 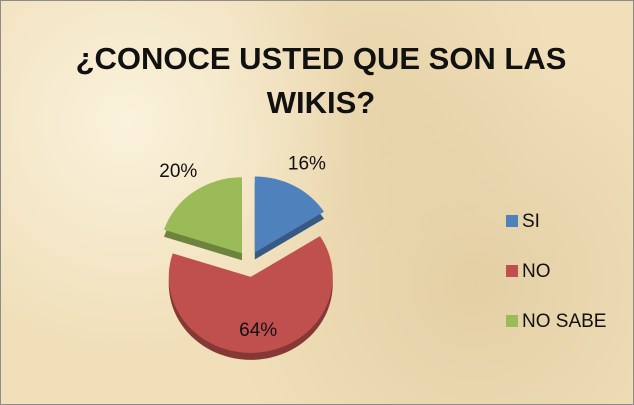 What do you see at coordinates (531, 221) in the screenshot?
I see `legend-label: SI` at bounding box center [531, 221].